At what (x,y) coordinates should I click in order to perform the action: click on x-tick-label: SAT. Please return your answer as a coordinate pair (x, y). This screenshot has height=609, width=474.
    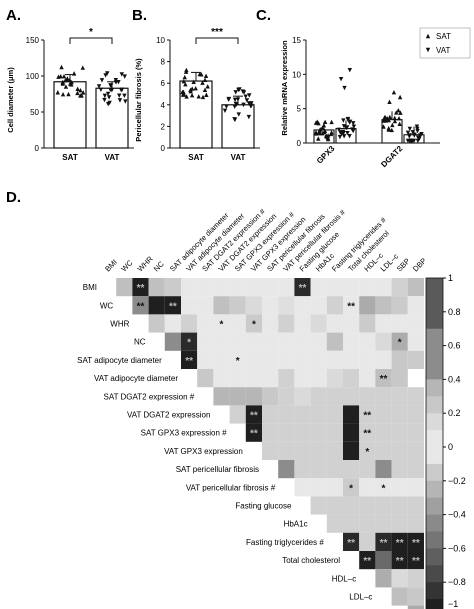
    Looking at the image, I should click on (70, 157).